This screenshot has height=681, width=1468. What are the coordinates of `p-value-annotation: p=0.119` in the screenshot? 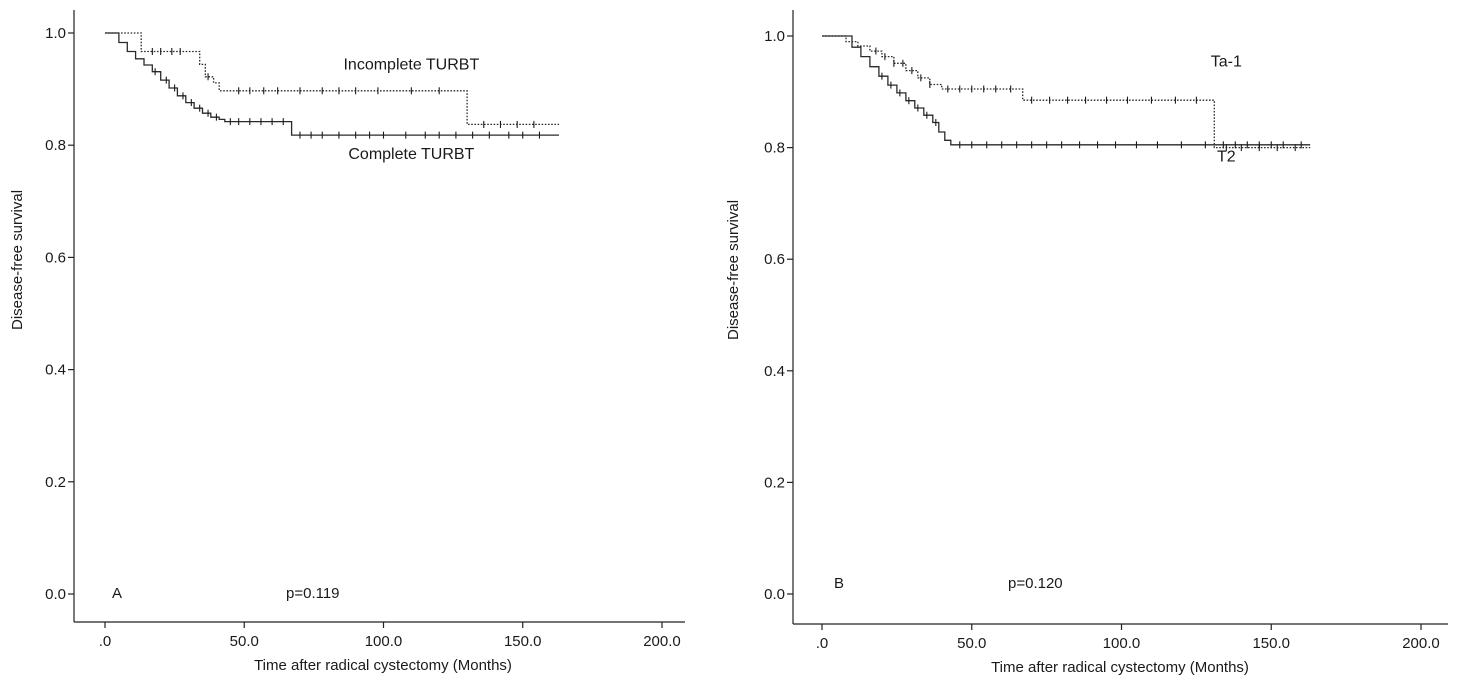 It's located at (313, 593).